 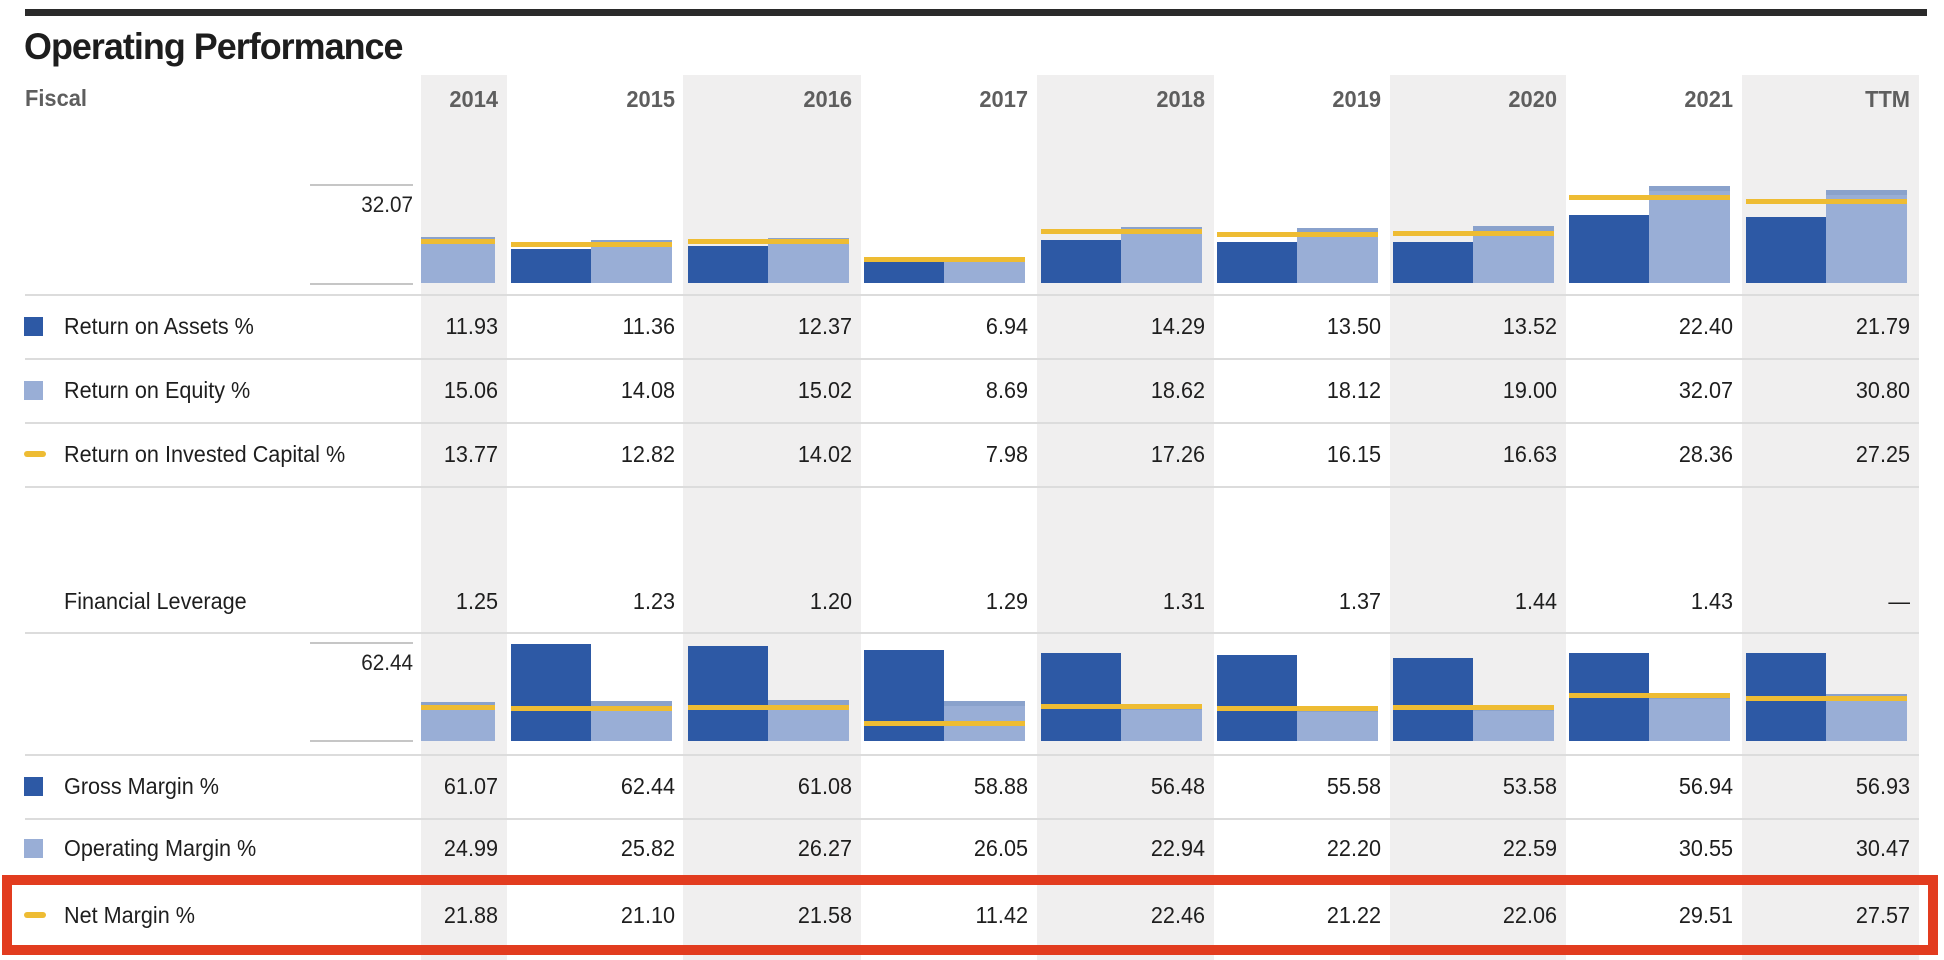 What do you see at coordinates (1177, 786) in the screenshot?
I see `cell-gross-margin-2018: 56.48` at bounding box center [1177, 786].